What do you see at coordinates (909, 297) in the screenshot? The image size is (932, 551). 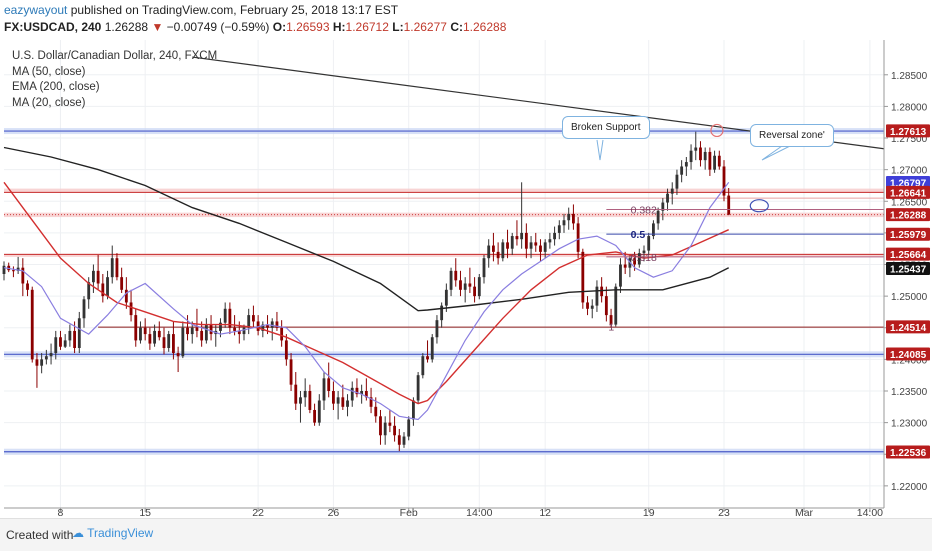 I see `price-tick-label: 1.25000` at bounding box center [909, 297].